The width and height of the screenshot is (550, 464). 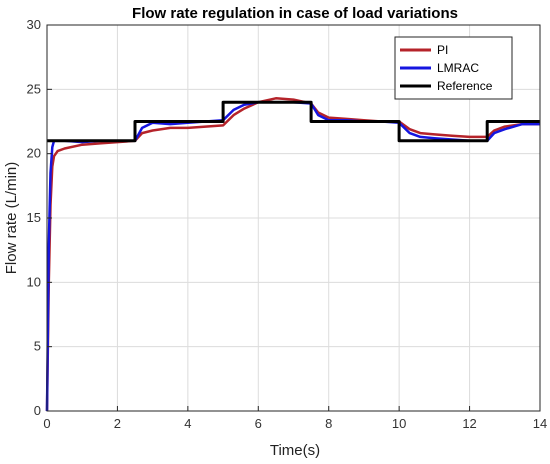 I want to click on x-tick-label: 6, so click(x=258, y=423).